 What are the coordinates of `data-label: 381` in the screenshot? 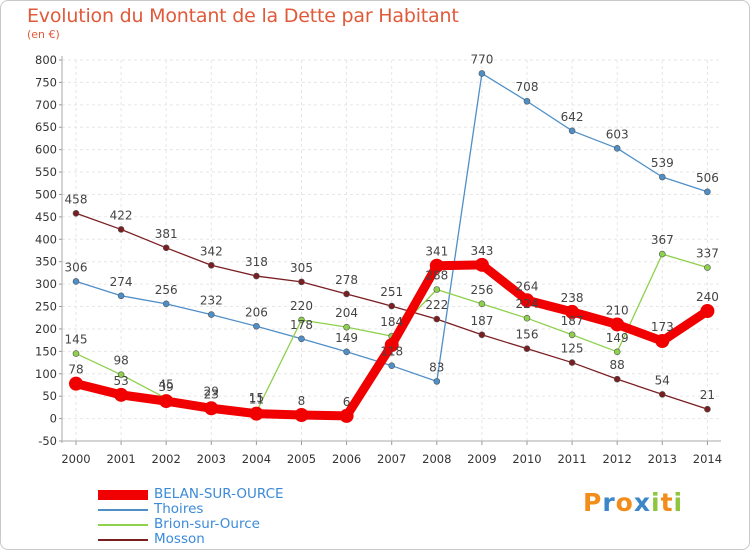 It's located at (166, 234).